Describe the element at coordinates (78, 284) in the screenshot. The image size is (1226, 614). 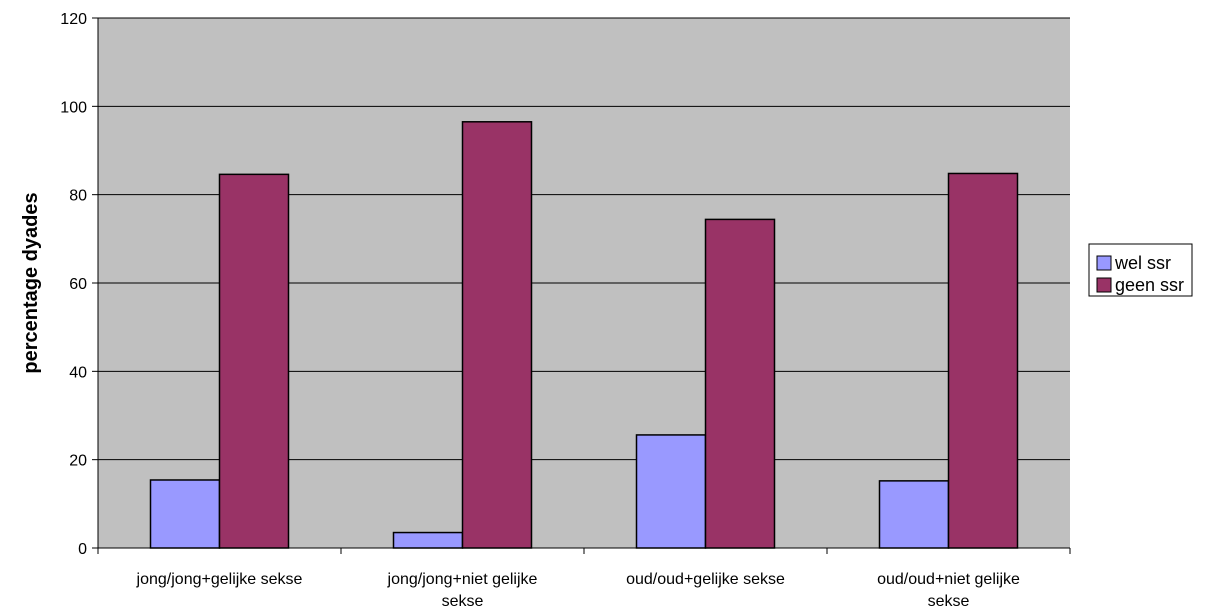
I see `y-tick-label: 60` at that location.